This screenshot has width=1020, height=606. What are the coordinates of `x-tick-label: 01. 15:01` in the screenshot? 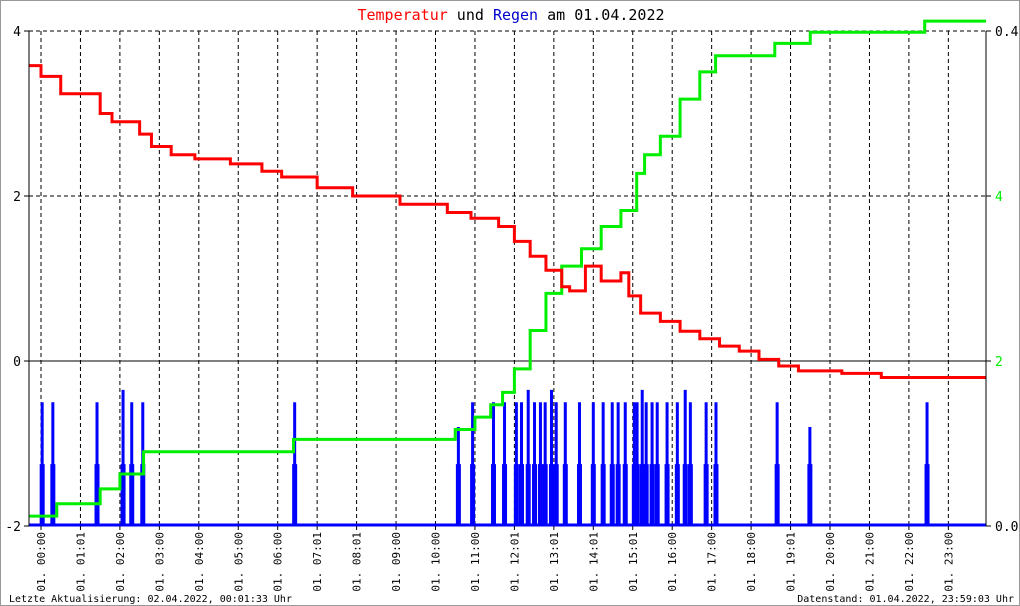 It's located at (633, 562).